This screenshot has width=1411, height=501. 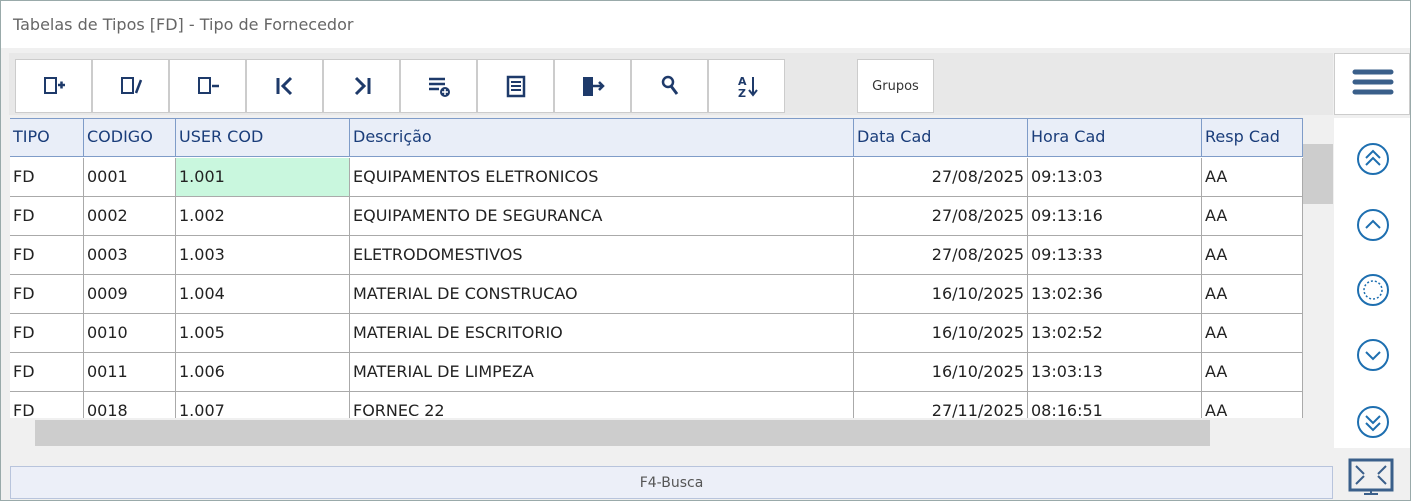 What do you see at coordinates (602, 333) in the screenshot?
I see `table-cell: MATERIAL DE ESCRITORIO` at bounding box center [602, 333].